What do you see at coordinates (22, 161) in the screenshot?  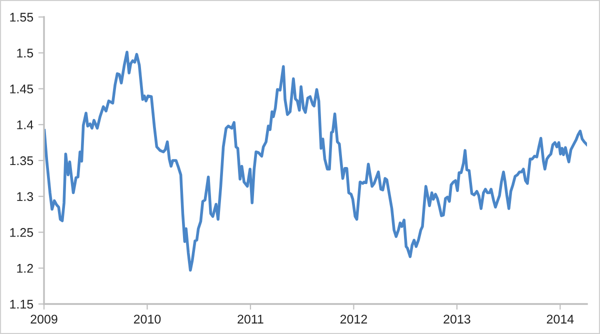 I see `y-tick-label: 1.35` at bounding box center [22, 161].